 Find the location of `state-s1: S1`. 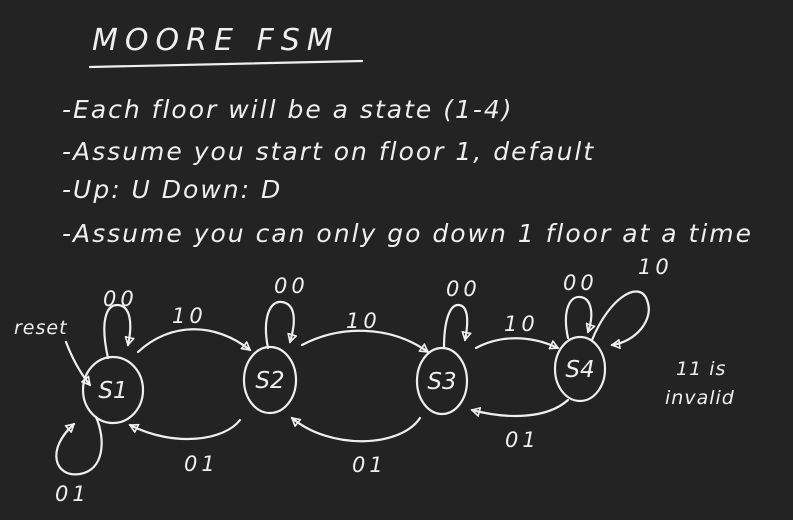

state-s1: S1 is located at coordinates (113, 390).